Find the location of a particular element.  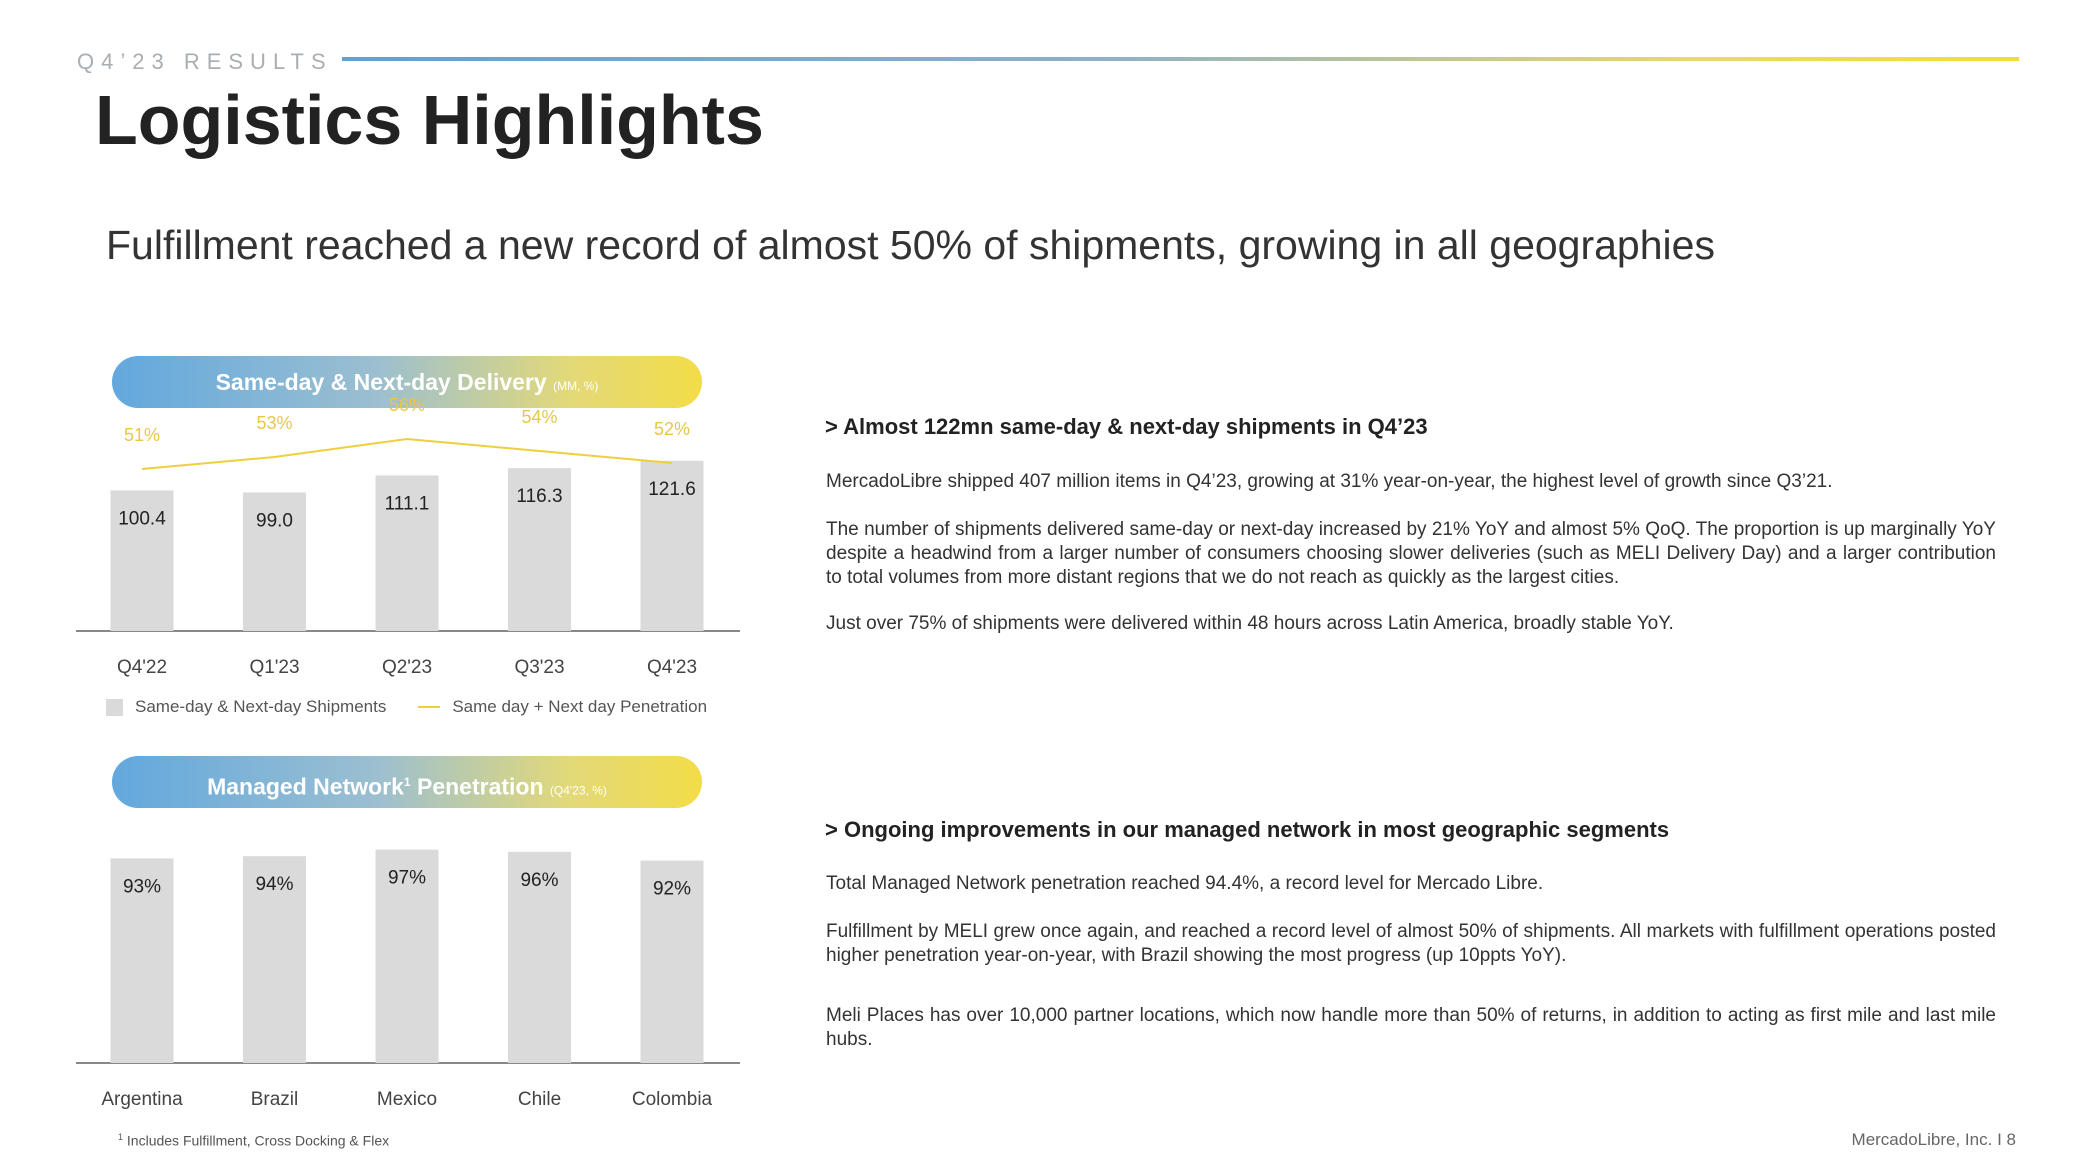

bar-value-label: 97% is located at coordinates (407, 878).